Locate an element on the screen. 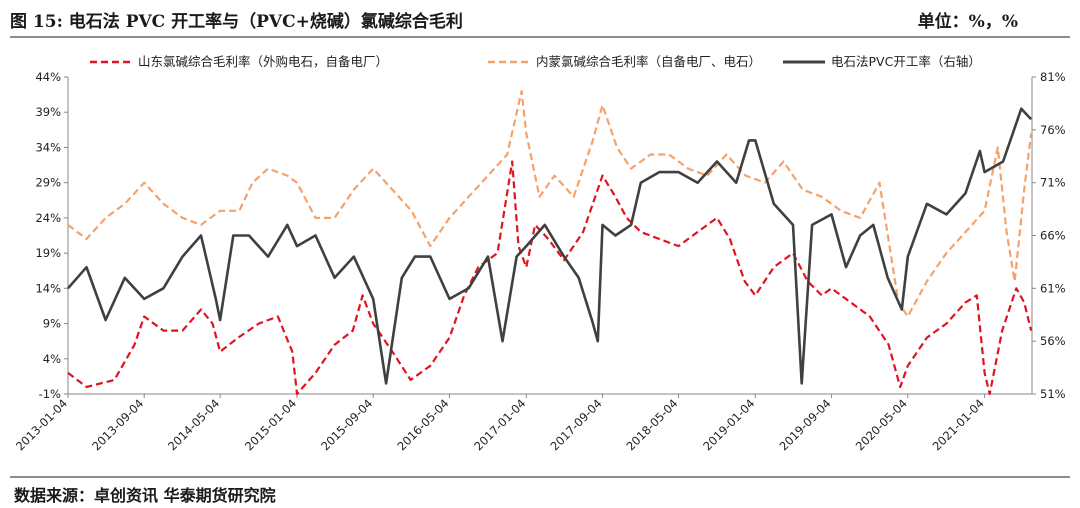  x-tick-label: 2020-05-04 is located at coordinates (881, 424).